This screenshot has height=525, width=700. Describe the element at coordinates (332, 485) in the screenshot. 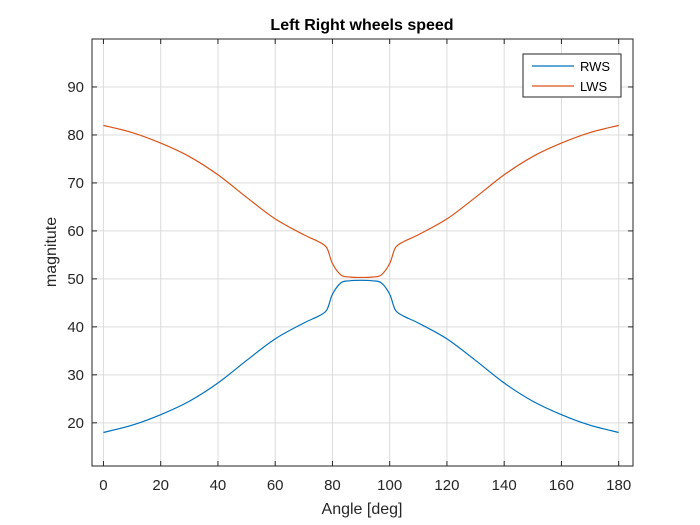

I see `x-tick-label: 80` at that location.